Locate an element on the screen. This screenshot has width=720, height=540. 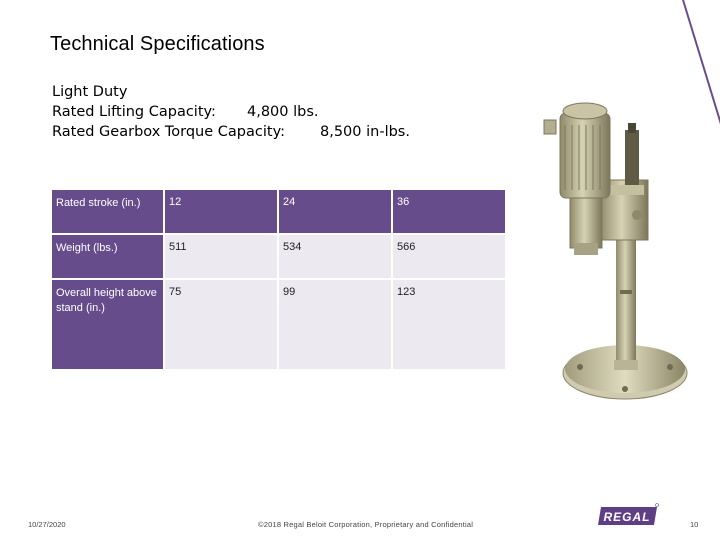
row-label: Weight (lbs.) is located at coordinates (107, 256).